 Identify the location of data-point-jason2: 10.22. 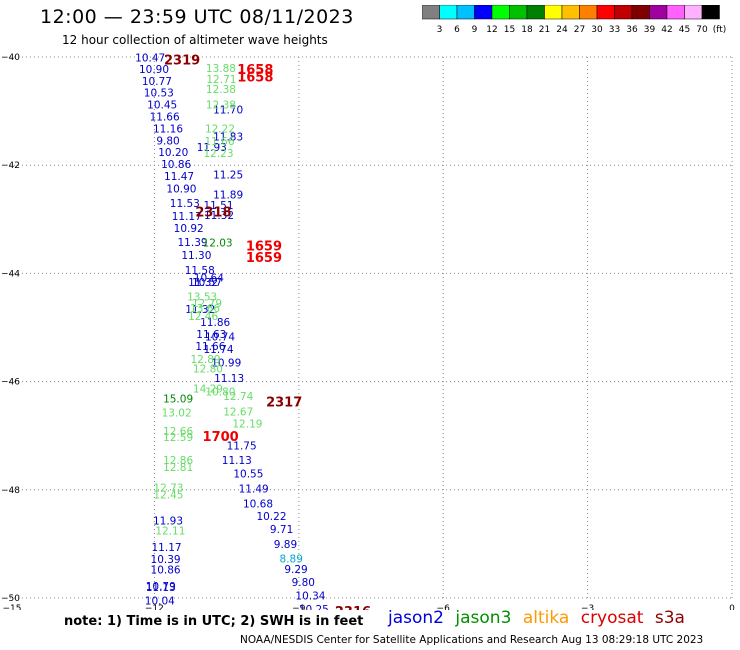
(271, 517).